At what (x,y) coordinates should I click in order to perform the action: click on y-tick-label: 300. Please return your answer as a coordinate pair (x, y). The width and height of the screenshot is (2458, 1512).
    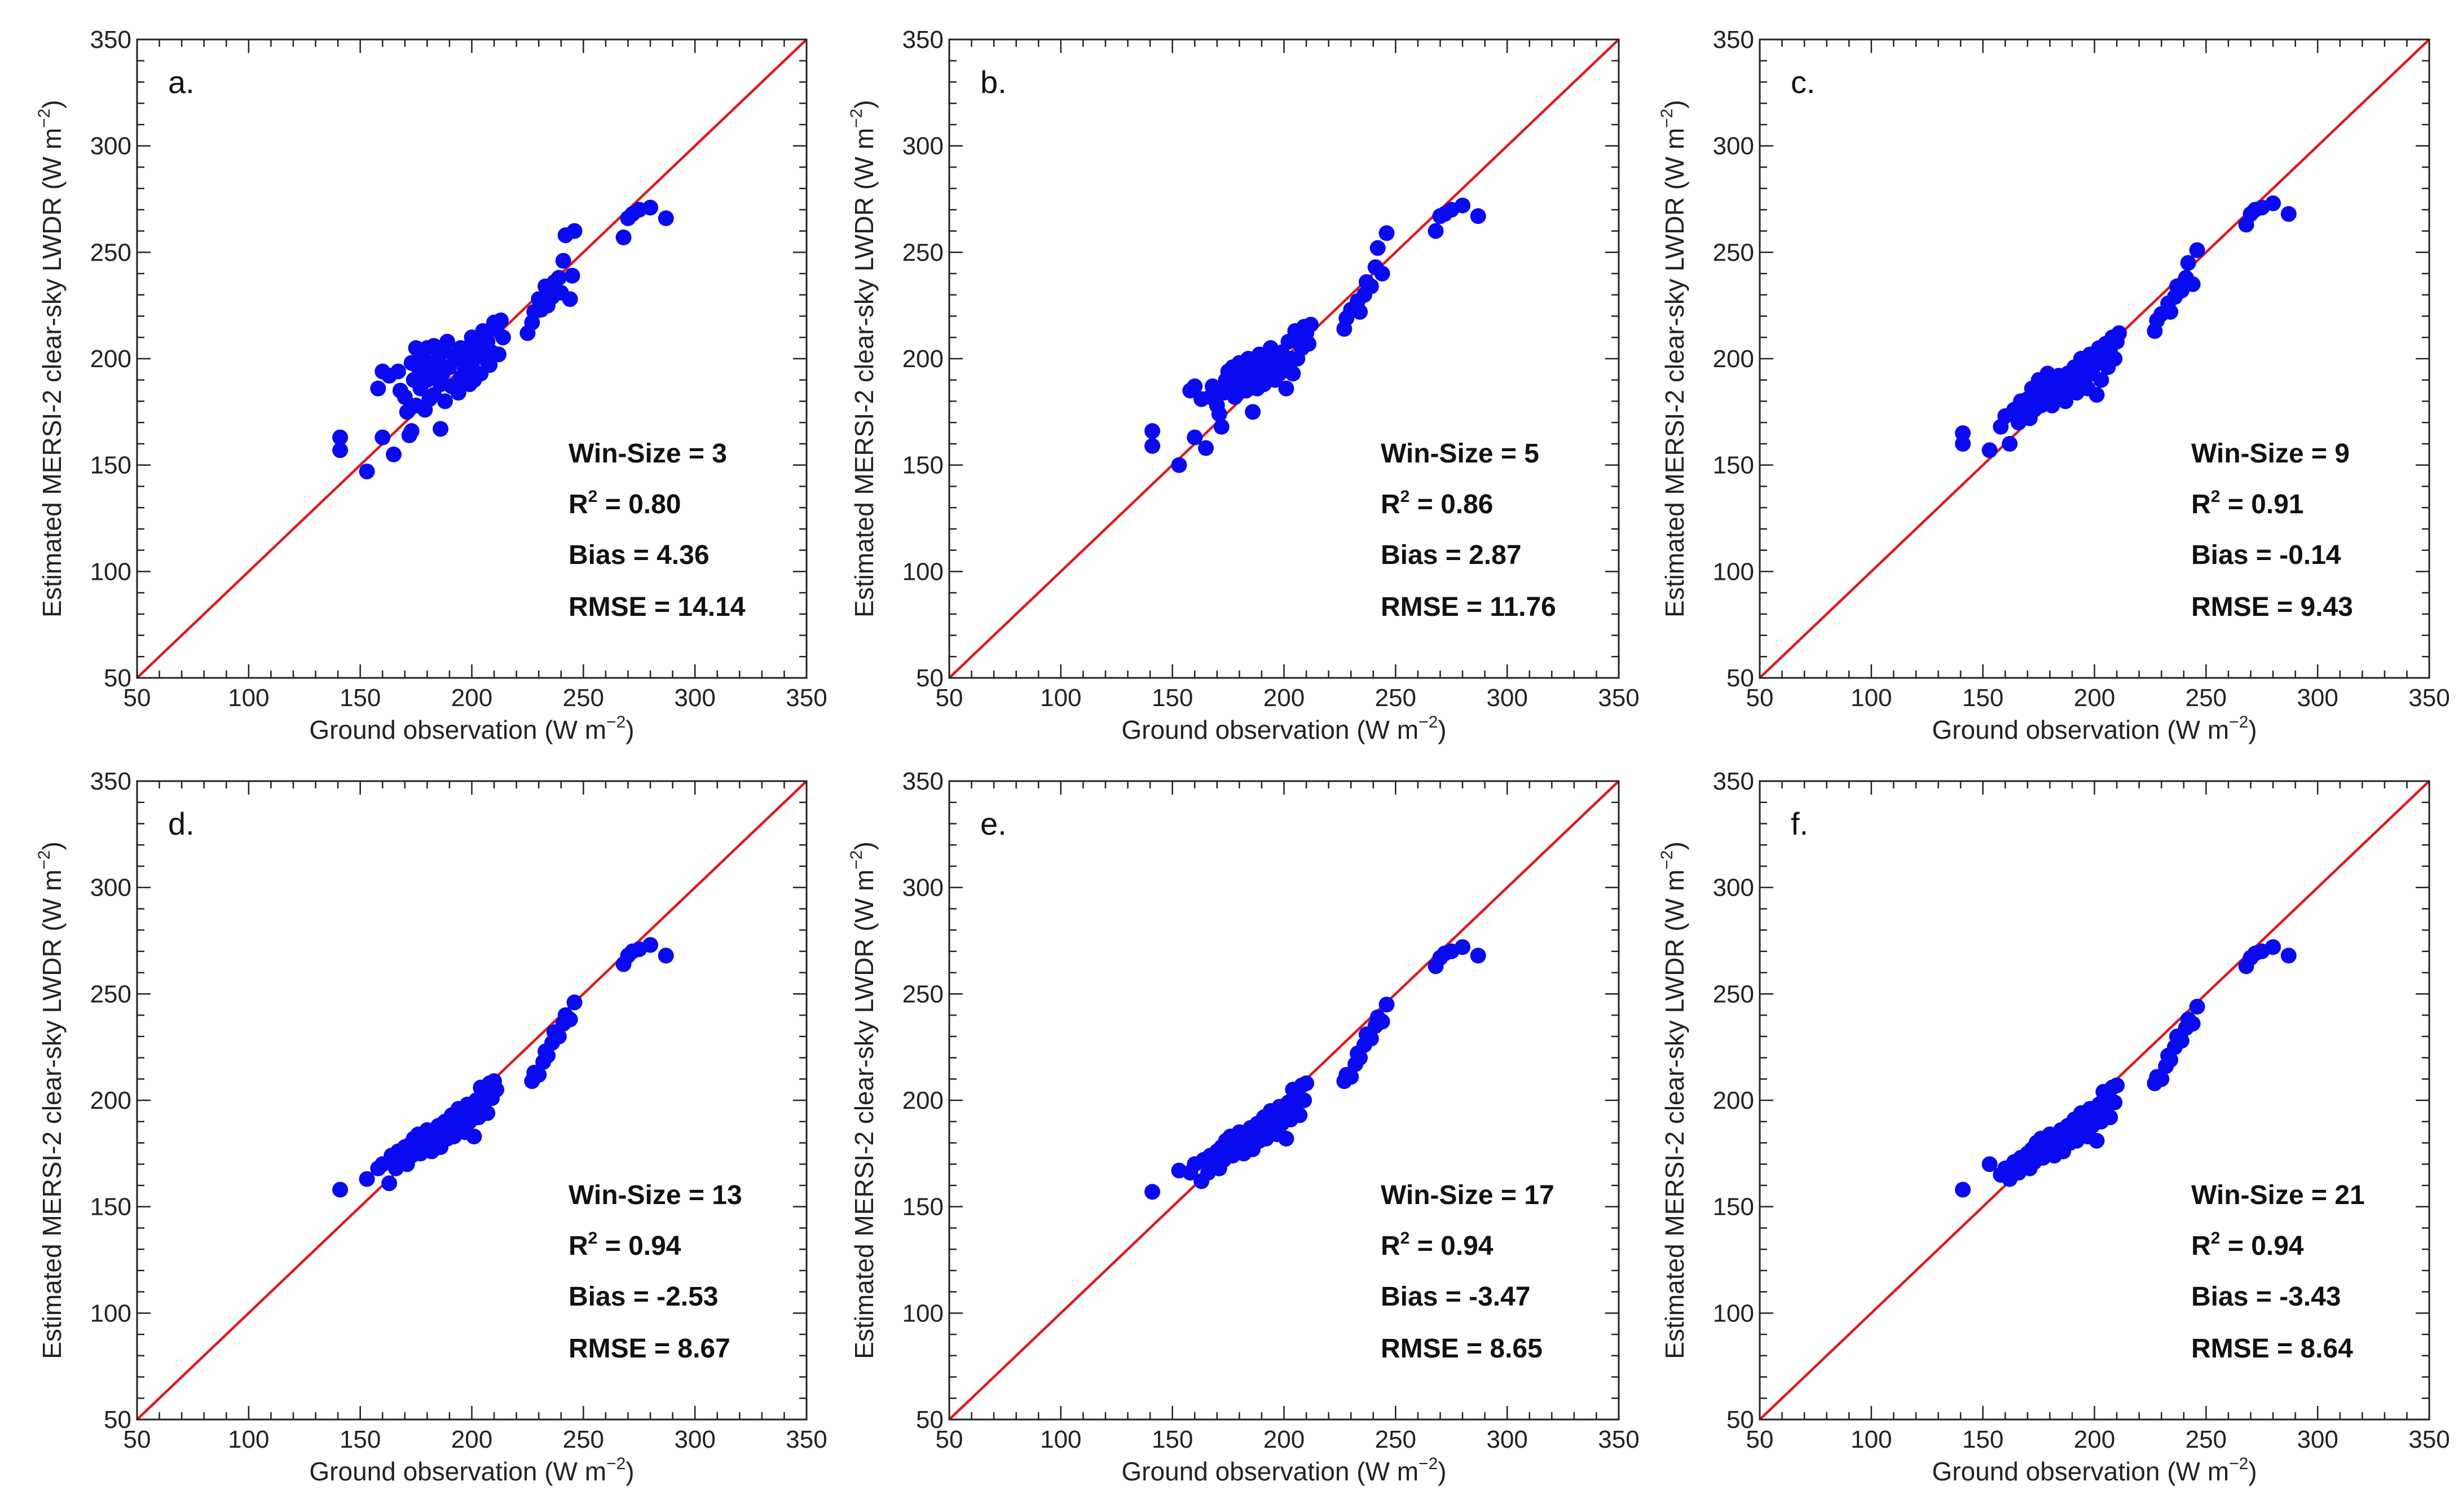
    Looking at the image, I should click on (1734, 888).